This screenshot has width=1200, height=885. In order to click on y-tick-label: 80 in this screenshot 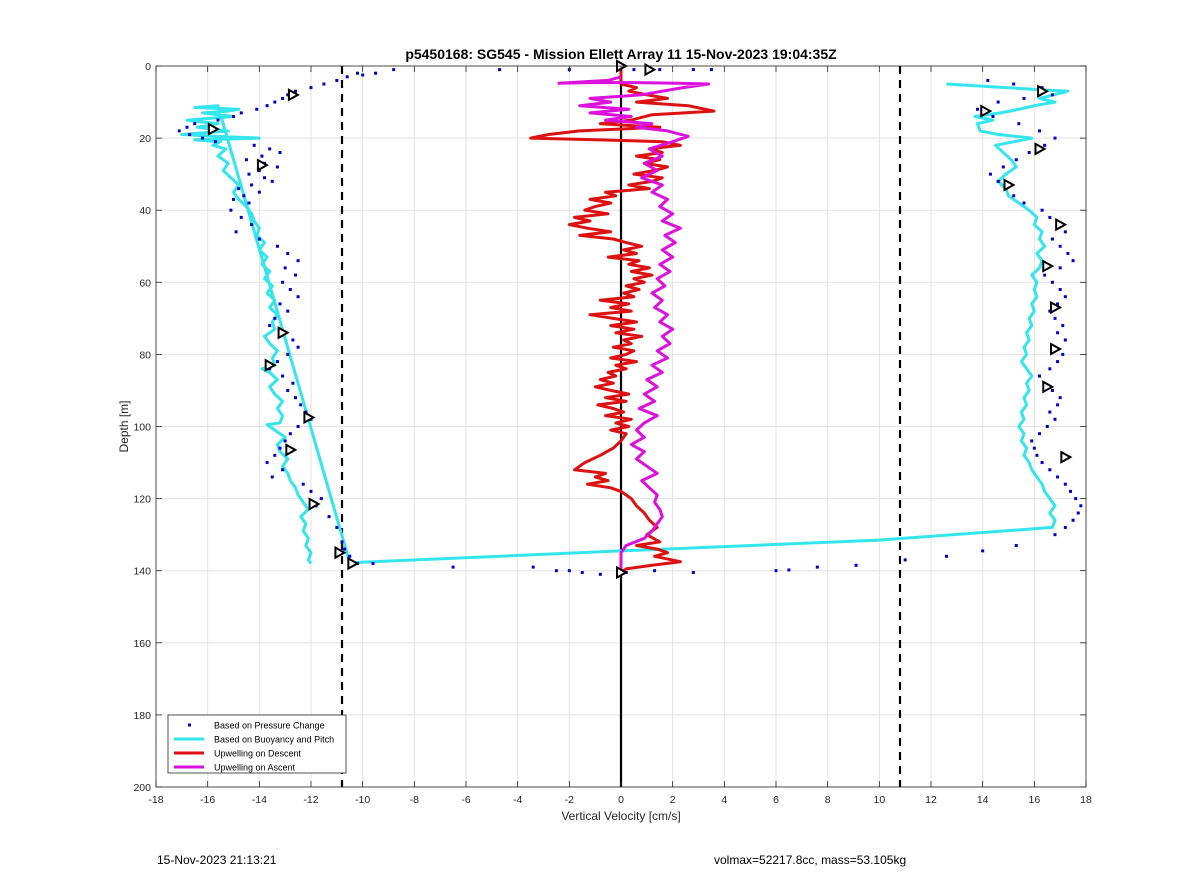, I will do `click(145, 355)`.